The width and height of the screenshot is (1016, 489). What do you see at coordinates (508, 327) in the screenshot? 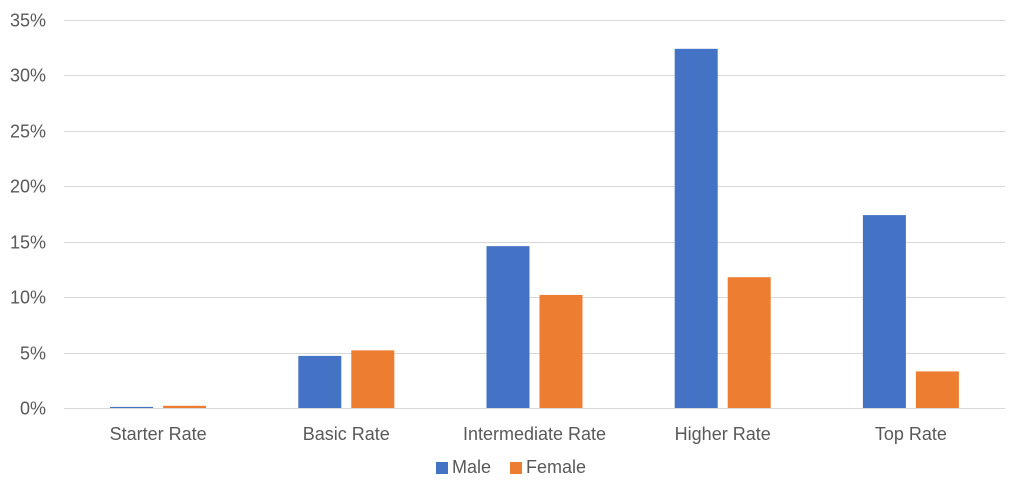
I see `bar-male-intermediate-rate` at bounding box center [508, 327].